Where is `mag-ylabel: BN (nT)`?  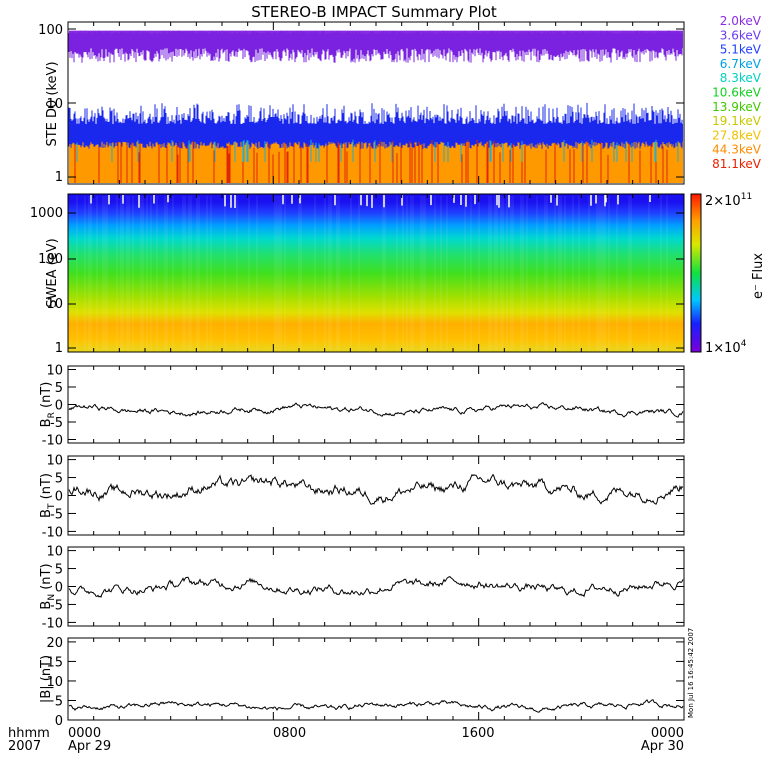 mag-ylabel: BN (nT) is located at coordinates (48, 586).